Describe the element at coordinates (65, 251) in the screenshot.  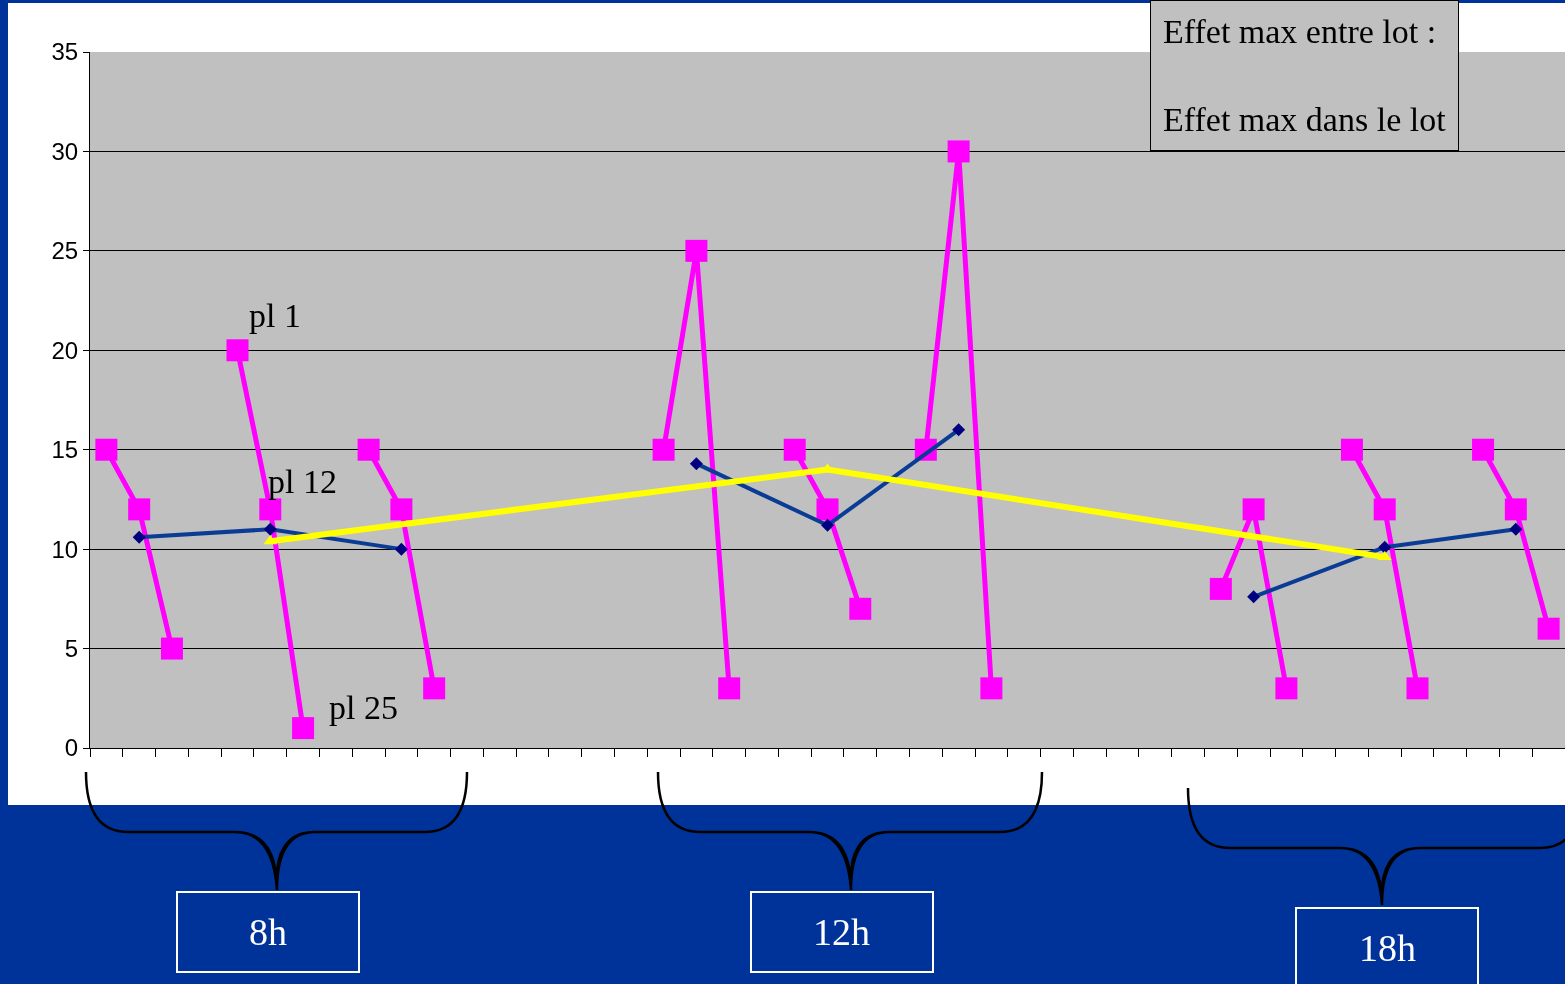
I see `y-tick-label: 25` at that location.